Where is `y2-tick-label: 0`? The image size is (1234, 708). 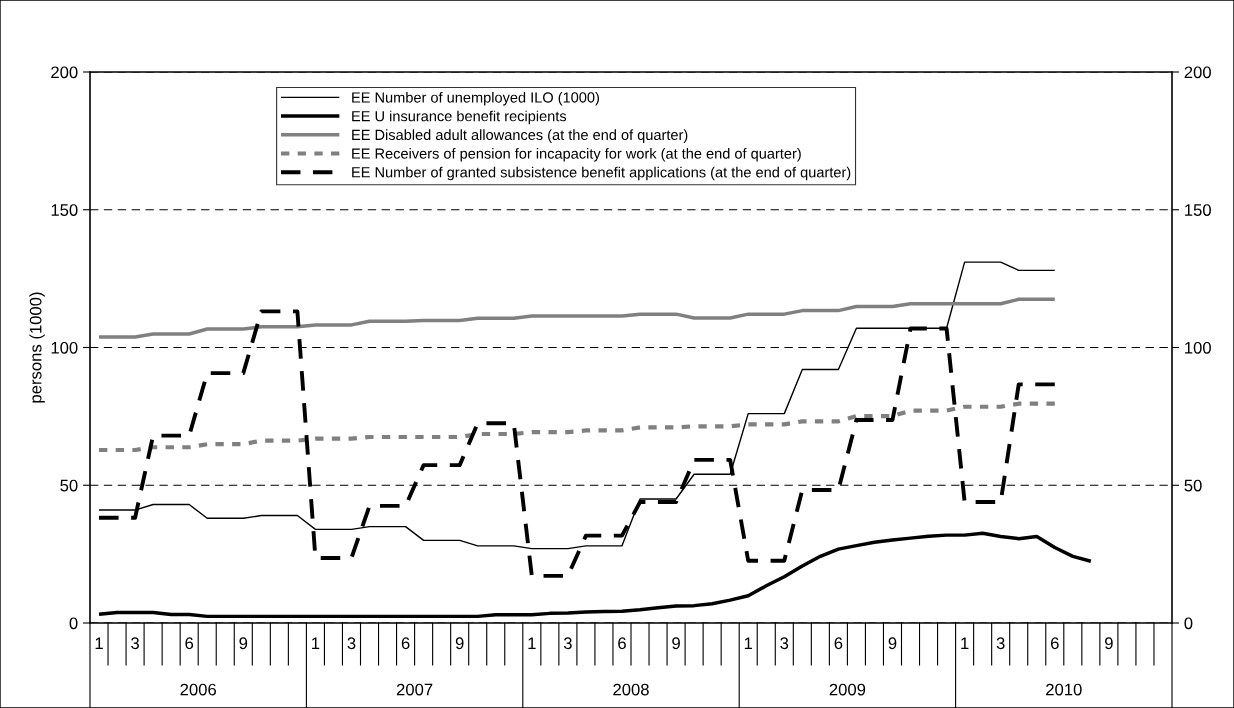 y2-tick-label: 0 is located at coordinates (1188, 623).